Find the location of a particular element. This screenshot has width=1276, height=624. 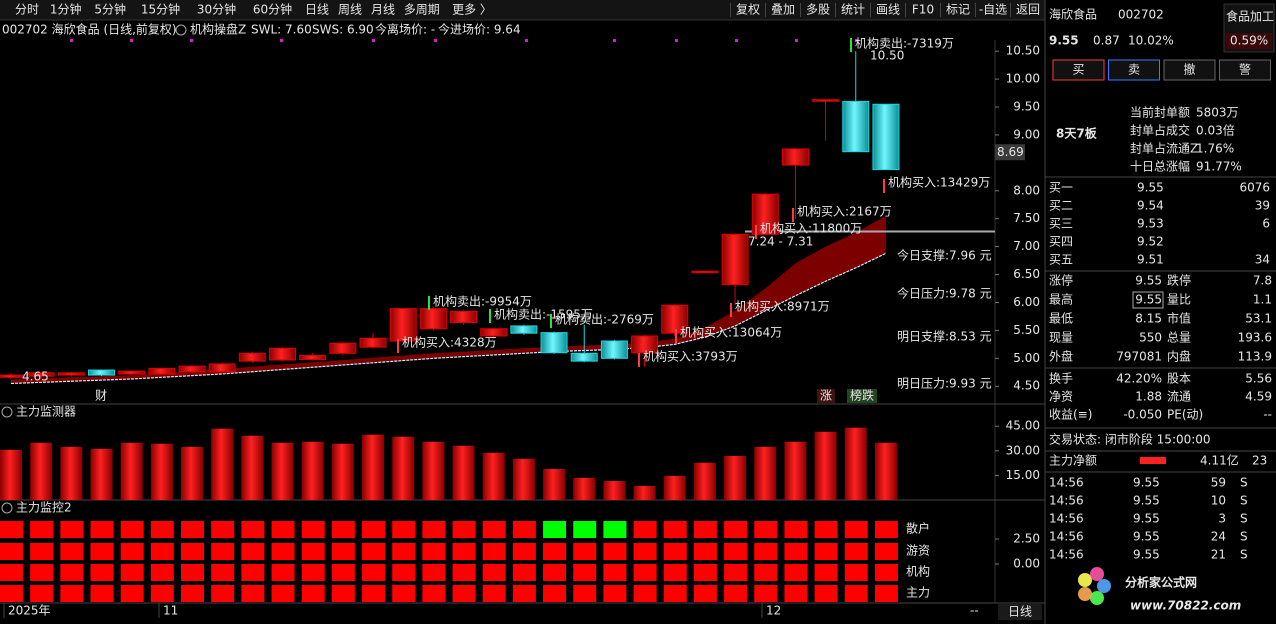

toolbar-button: -自选 is located at coordinates (993, 10).